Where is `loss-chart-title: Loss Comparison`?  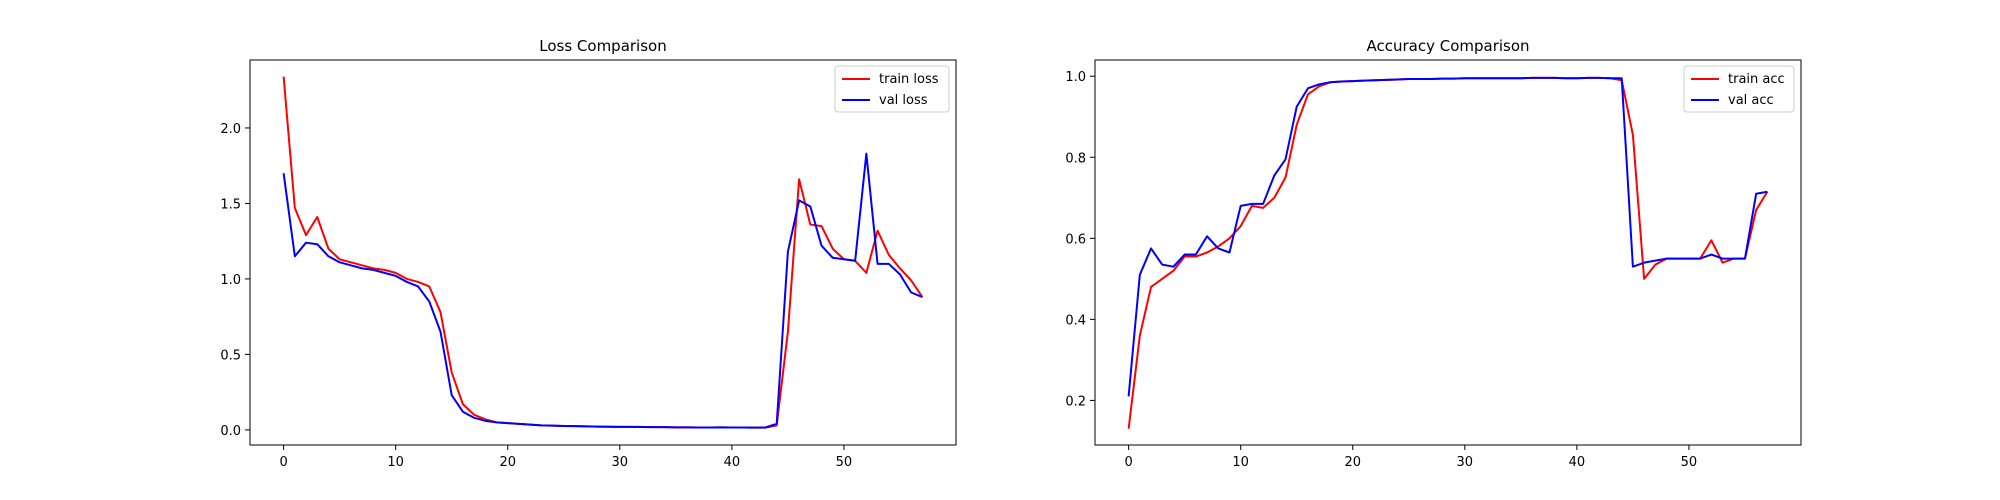 loss-chart-title: Loss Comparison is located at coordinates (602, 46).